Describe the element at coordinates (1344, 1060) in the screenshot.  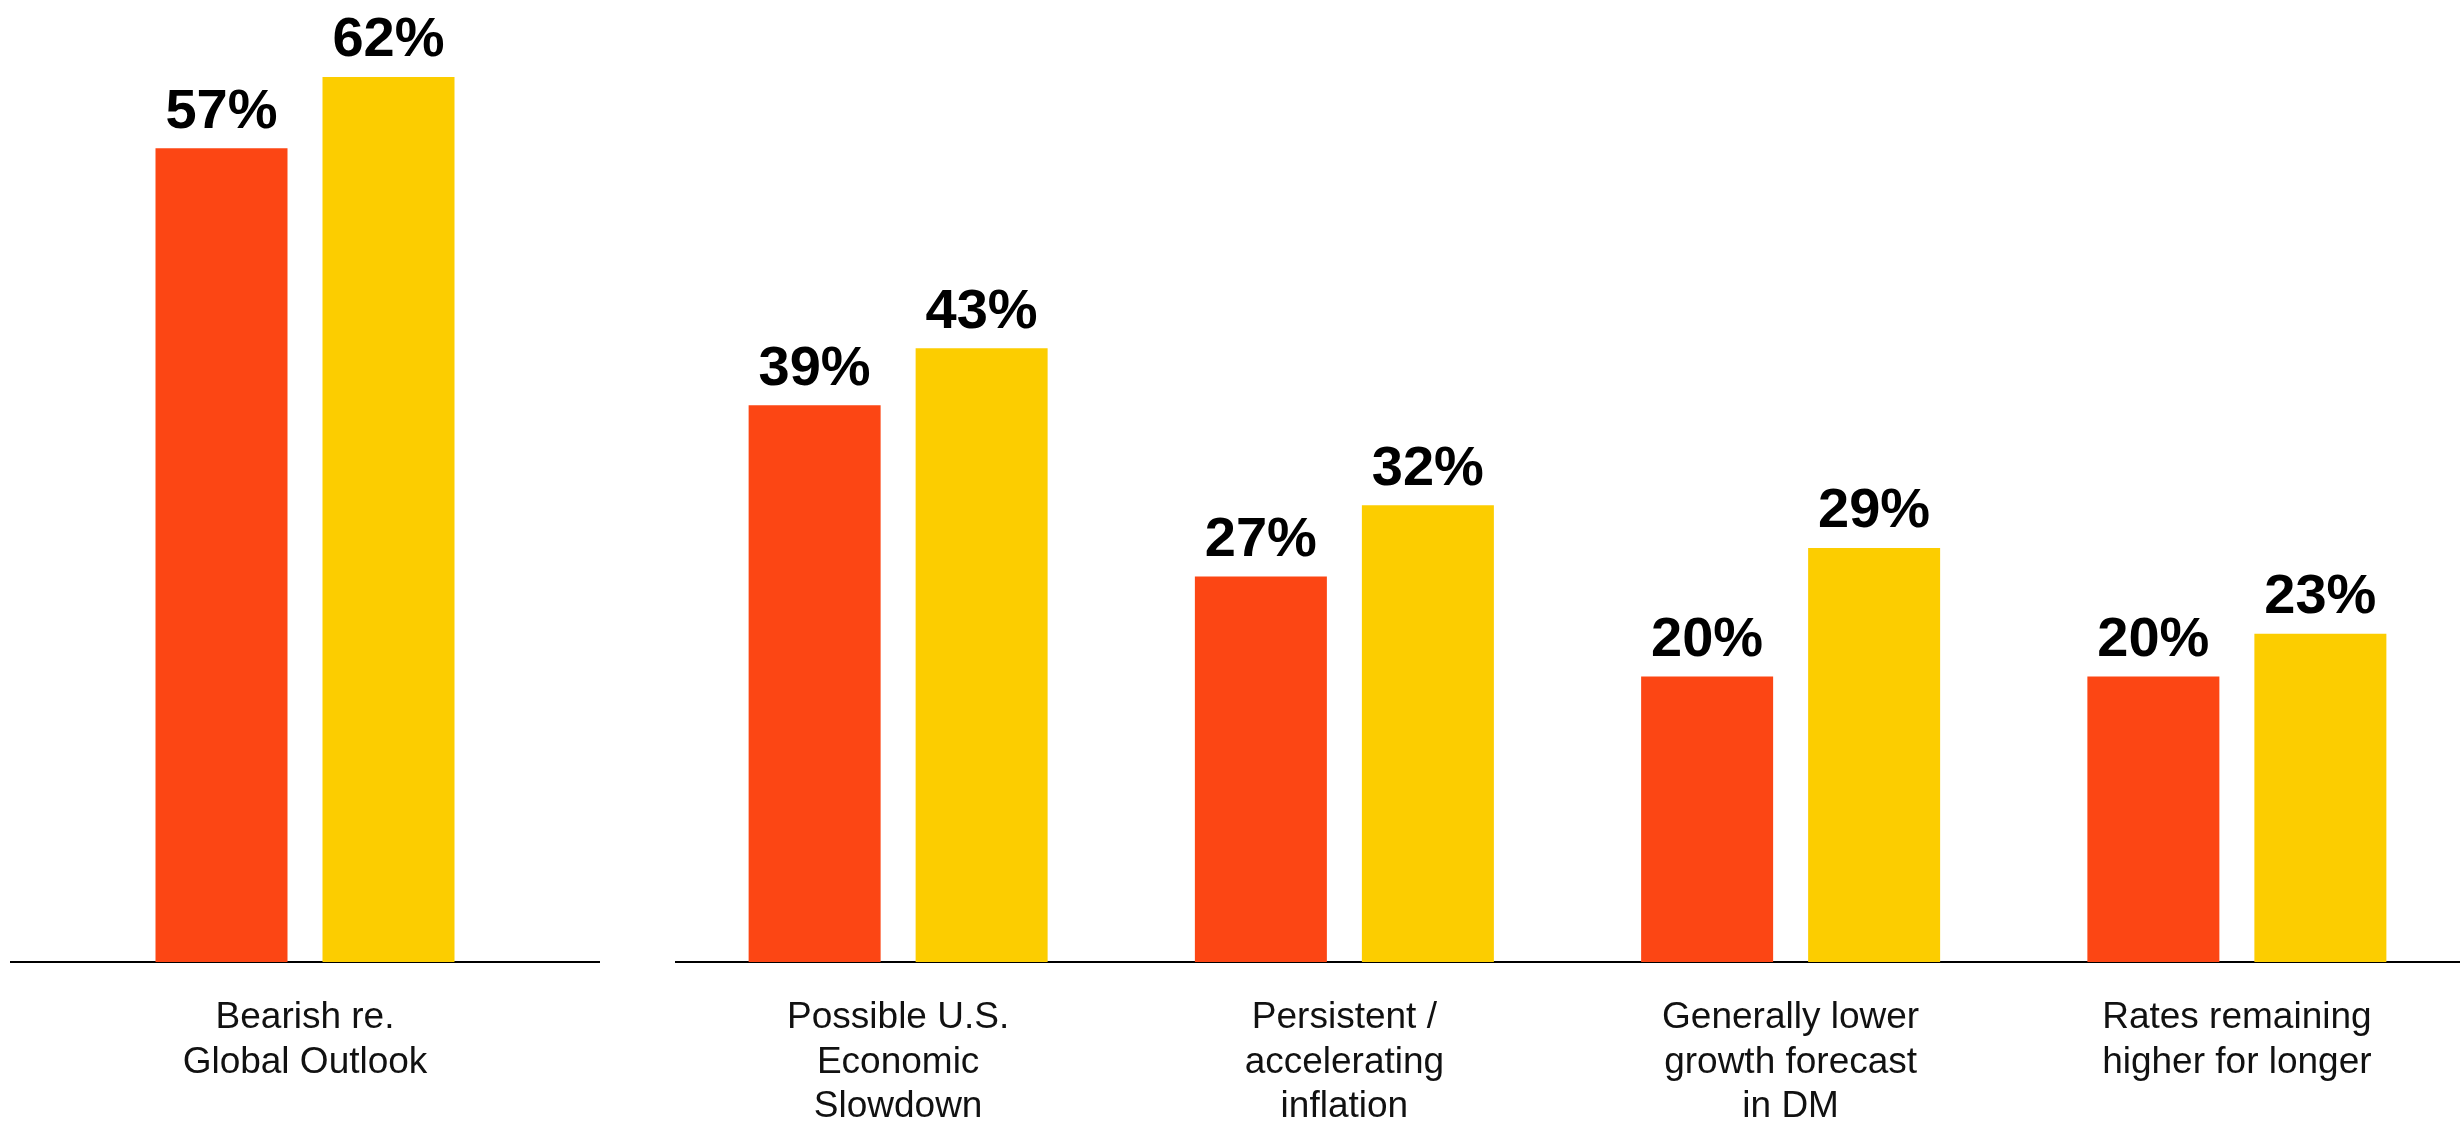
I see `x-tick-label: Persistent / accelerating inflation` at that location.